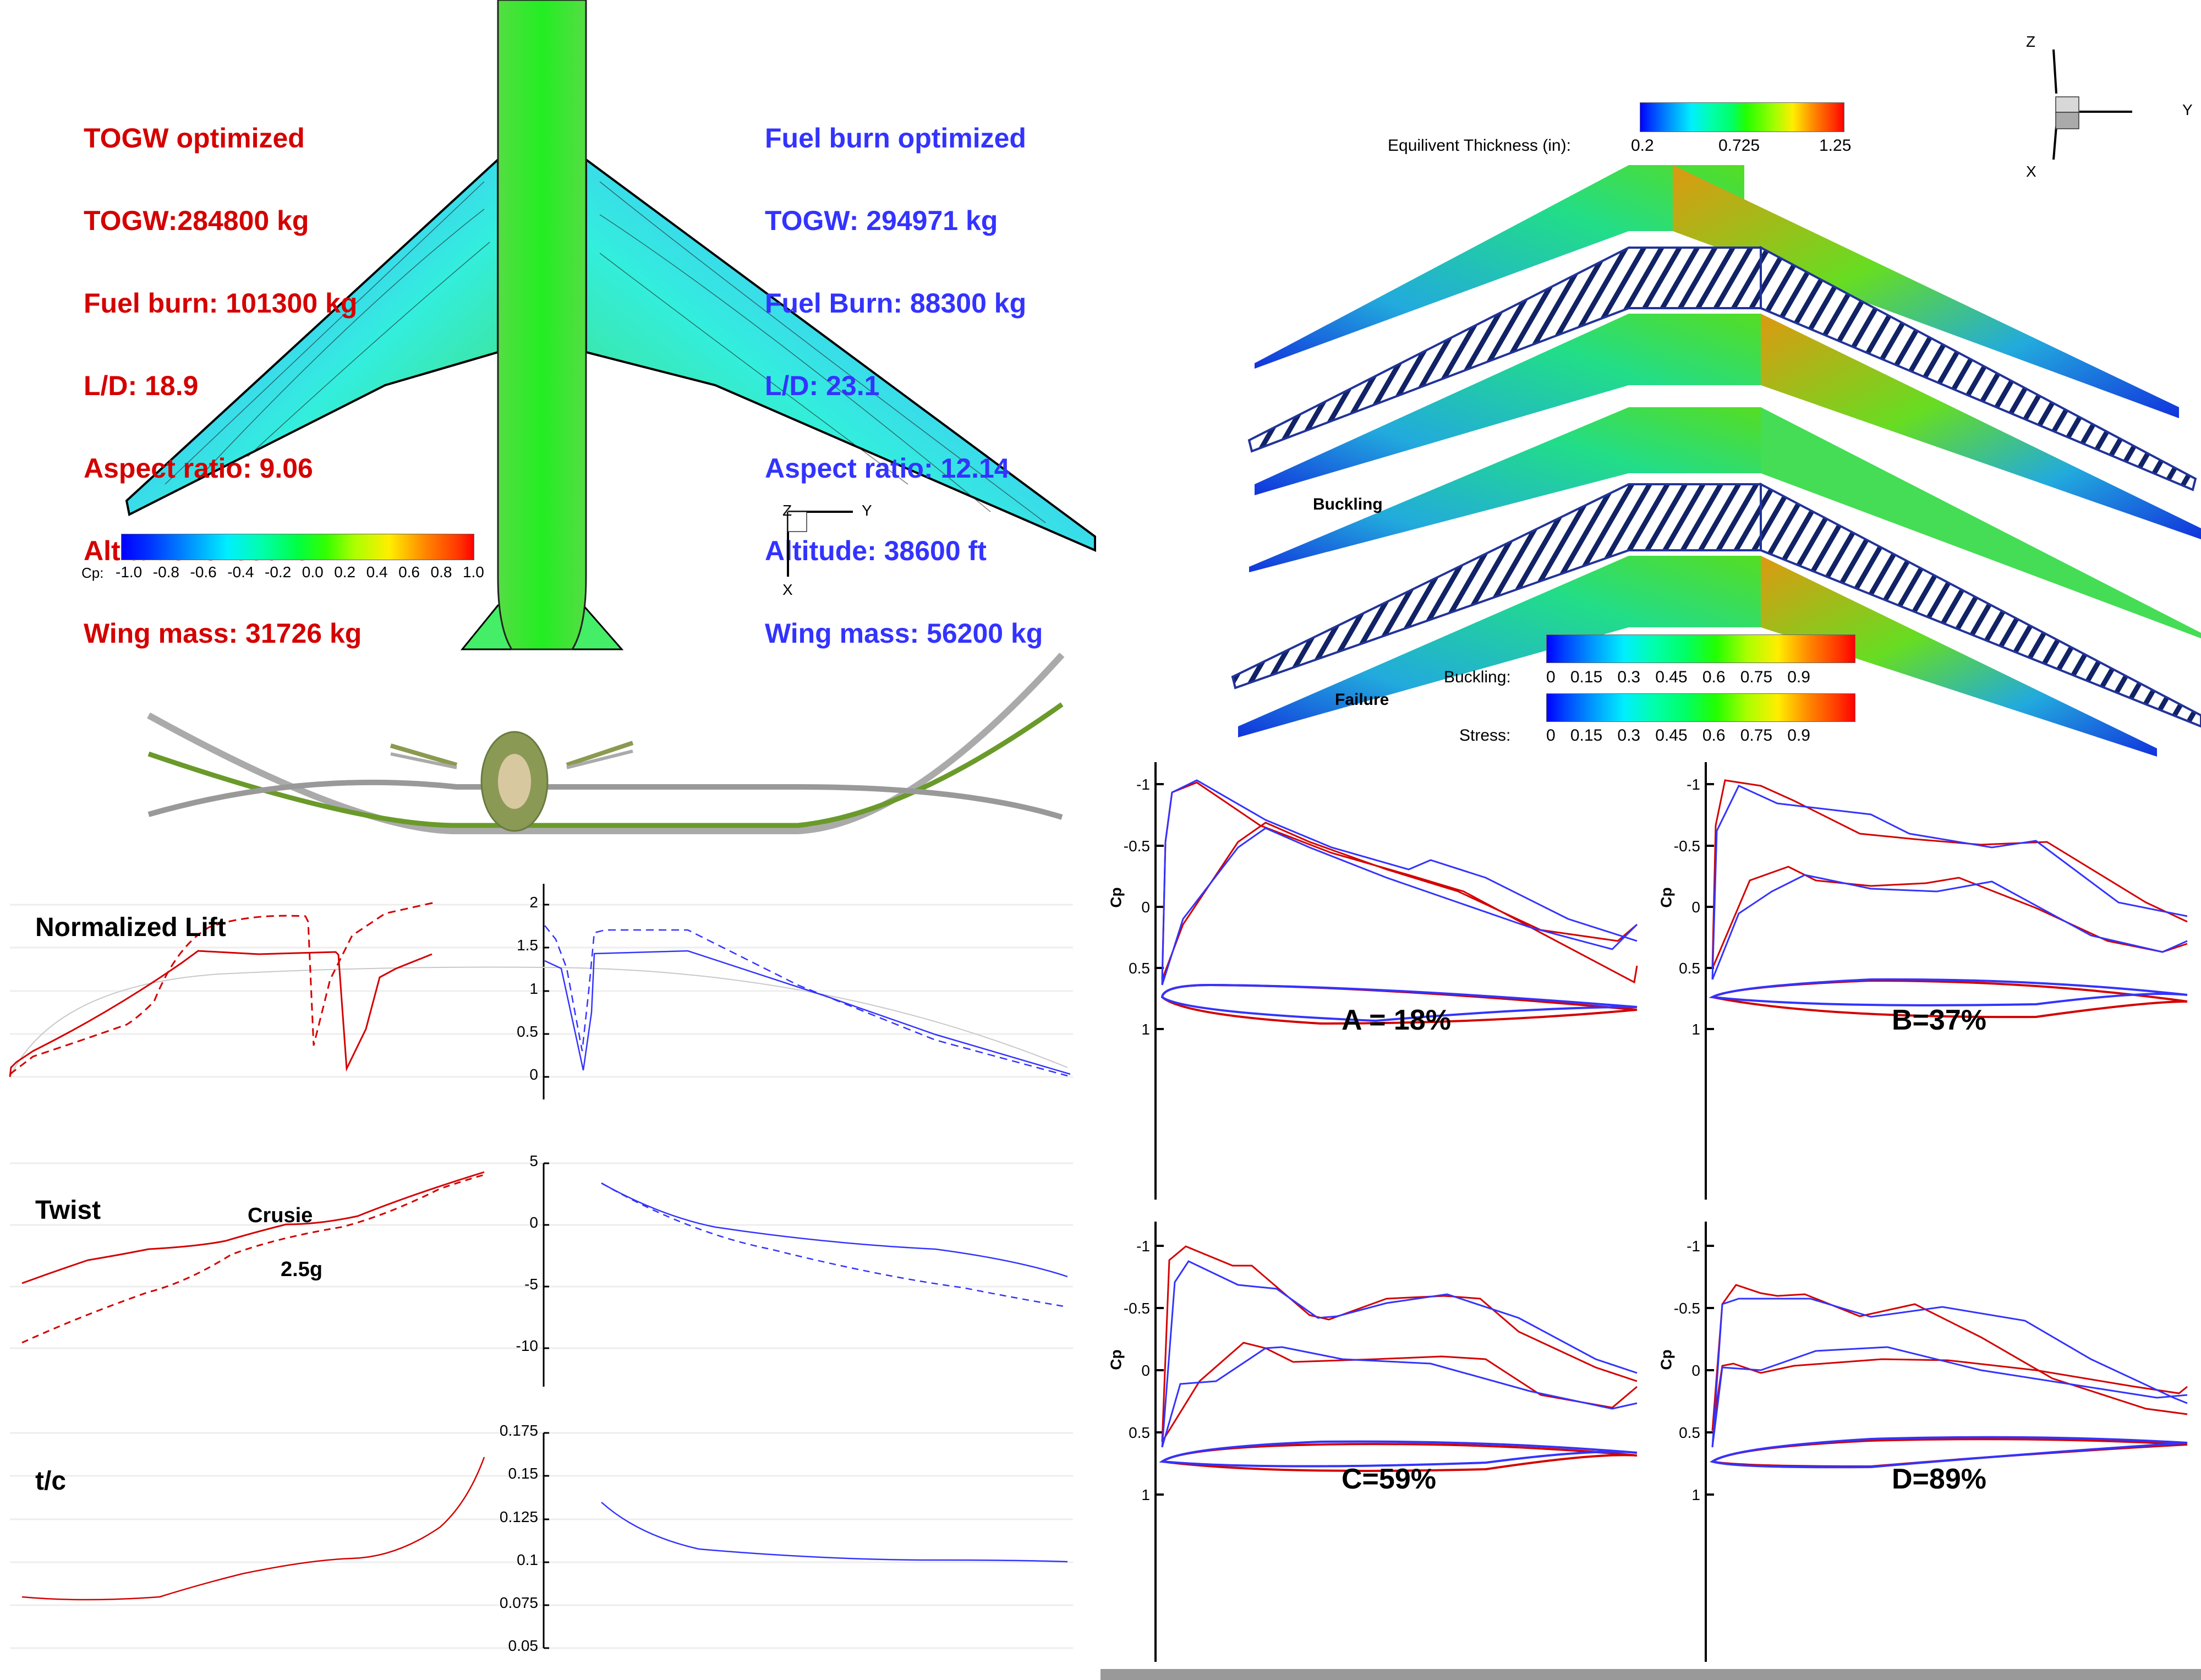 The width and height of the screenshot is (2201, 1680). Describe the element at coordinates (1742, 117) in the screenshot. I see `thickness-colorbar` at that location.